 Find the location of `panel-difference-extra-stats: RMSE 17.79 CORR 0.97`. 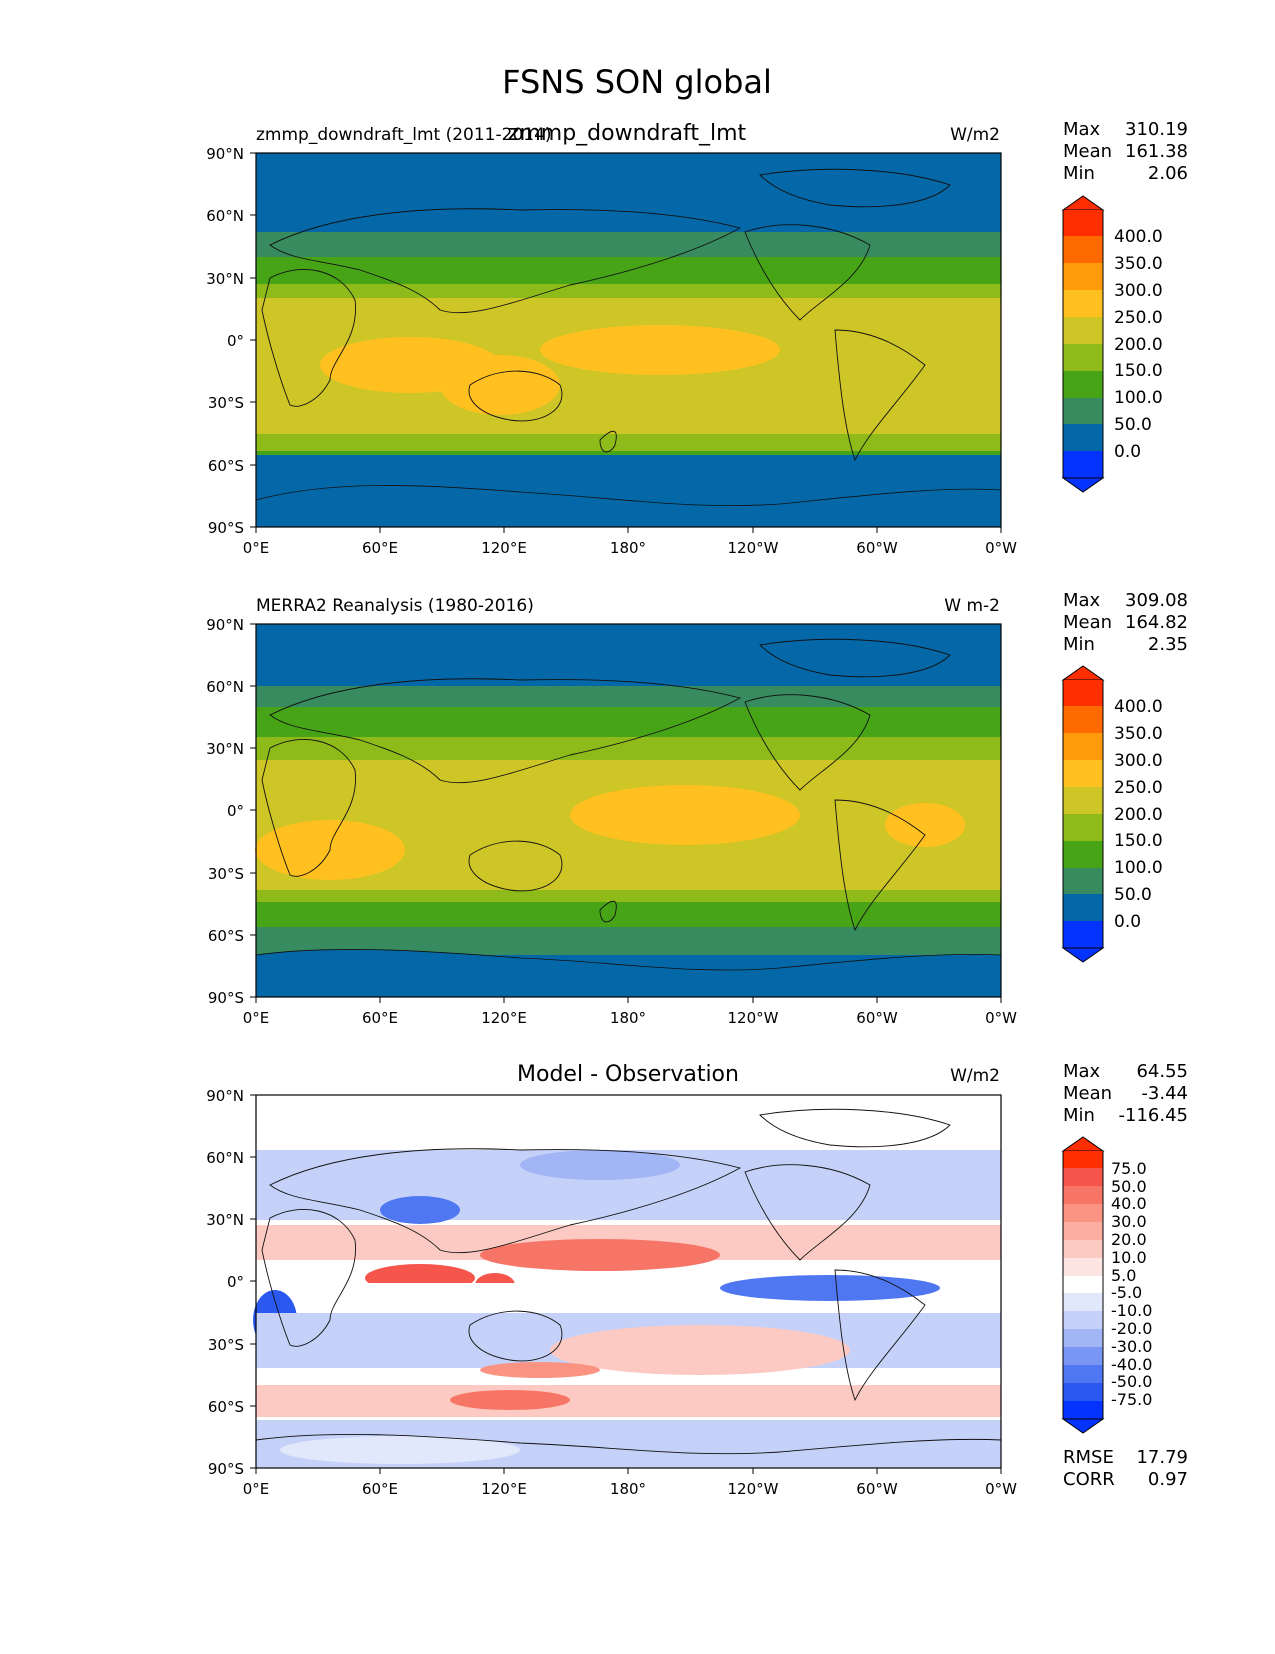

panel-difference-extra-stats: RMSE 17.79 CORR 0.97 is located at coordinates (1125, 1468).